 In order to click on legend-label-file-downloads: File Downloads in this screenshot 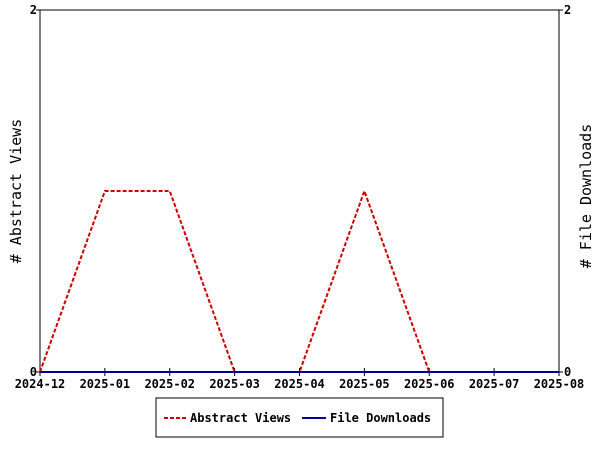, I will do `click(380, 418)`.